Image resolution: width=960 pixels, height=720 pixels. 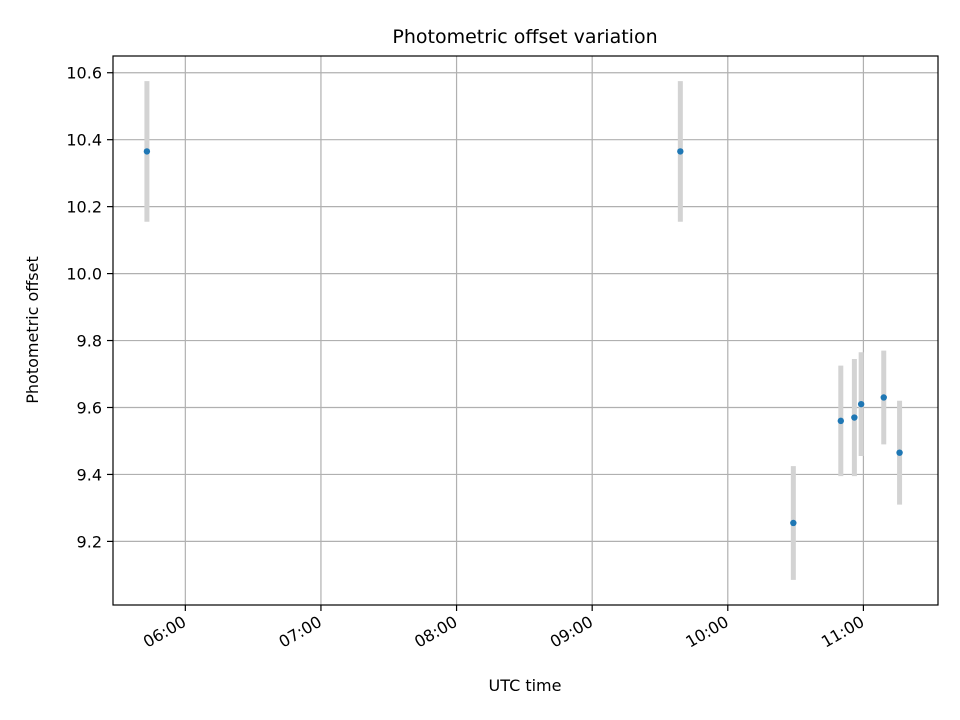 What do you see at coordinates (84, 274) in the screenshot?
I see `y-tick-label: 10.0` at bounding box center [84, 274].